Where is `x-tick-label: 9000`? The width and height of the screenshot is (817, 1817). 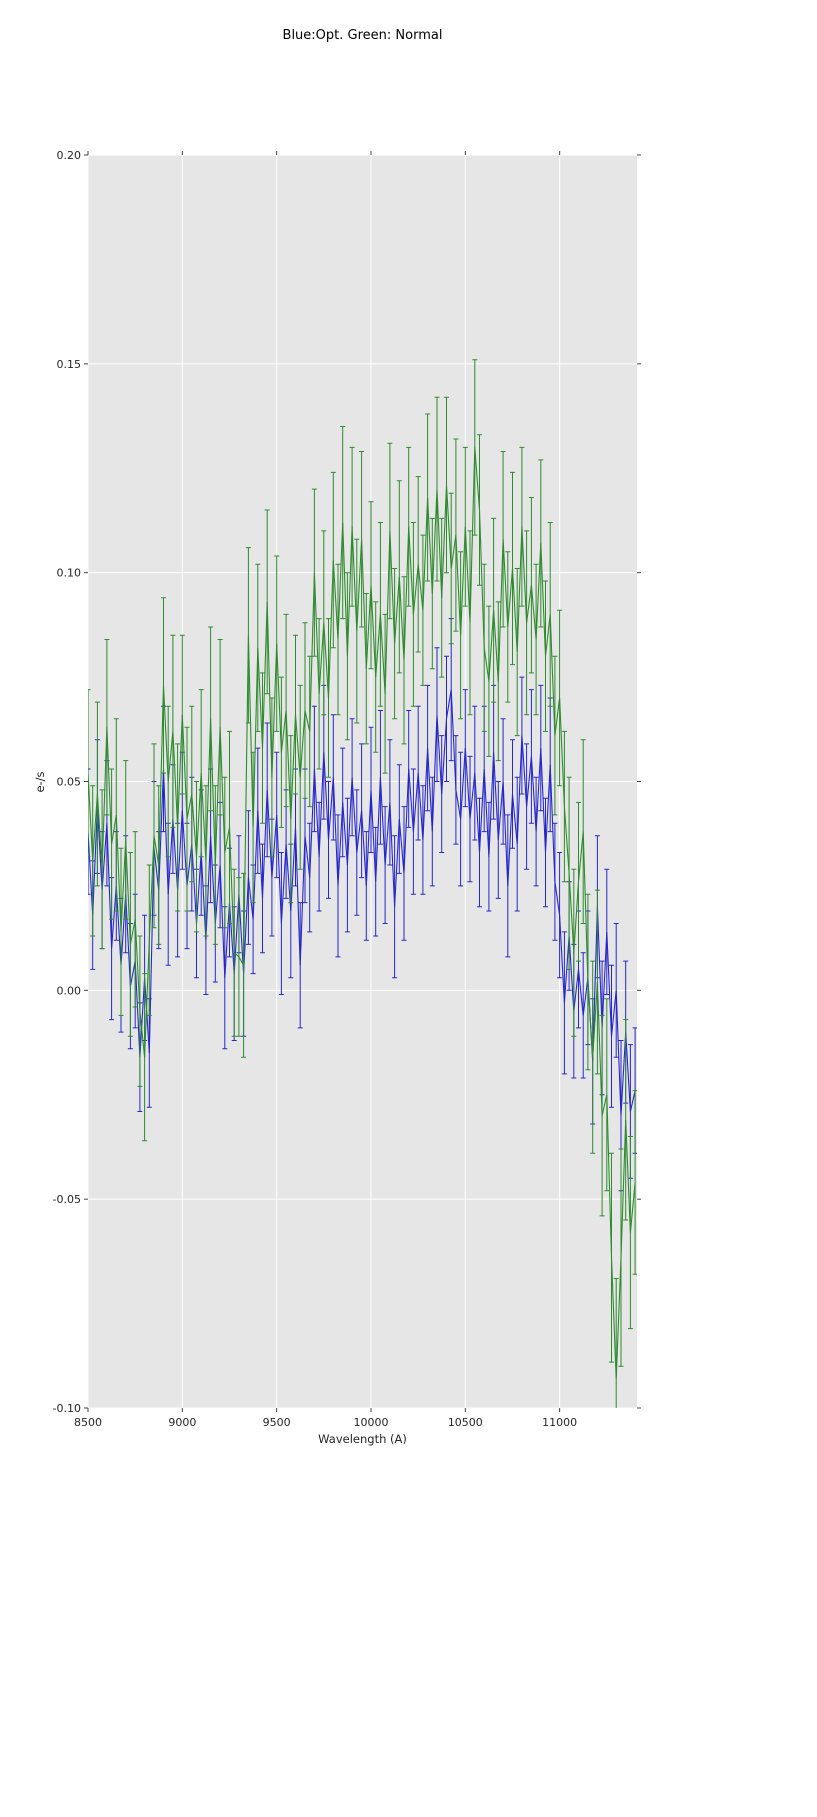 x-tick-label: 9000 is located at coordinates (182, 1422).